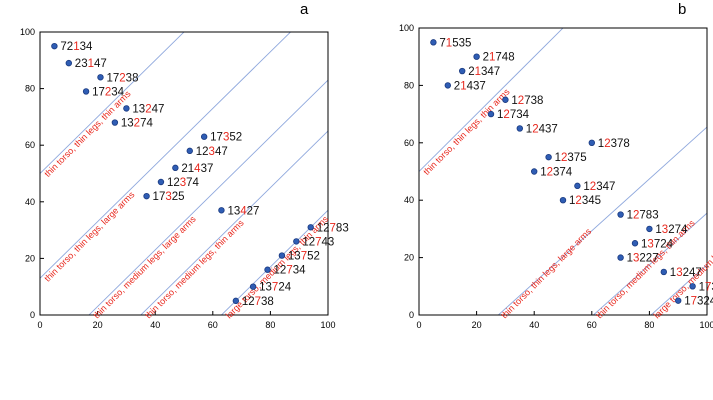 The width and height of the screenshot is (713, 400). Describe the element at coordinates (706, 287) in the screenshot. I see `panel-b-point-label-17: 17342` at that location.